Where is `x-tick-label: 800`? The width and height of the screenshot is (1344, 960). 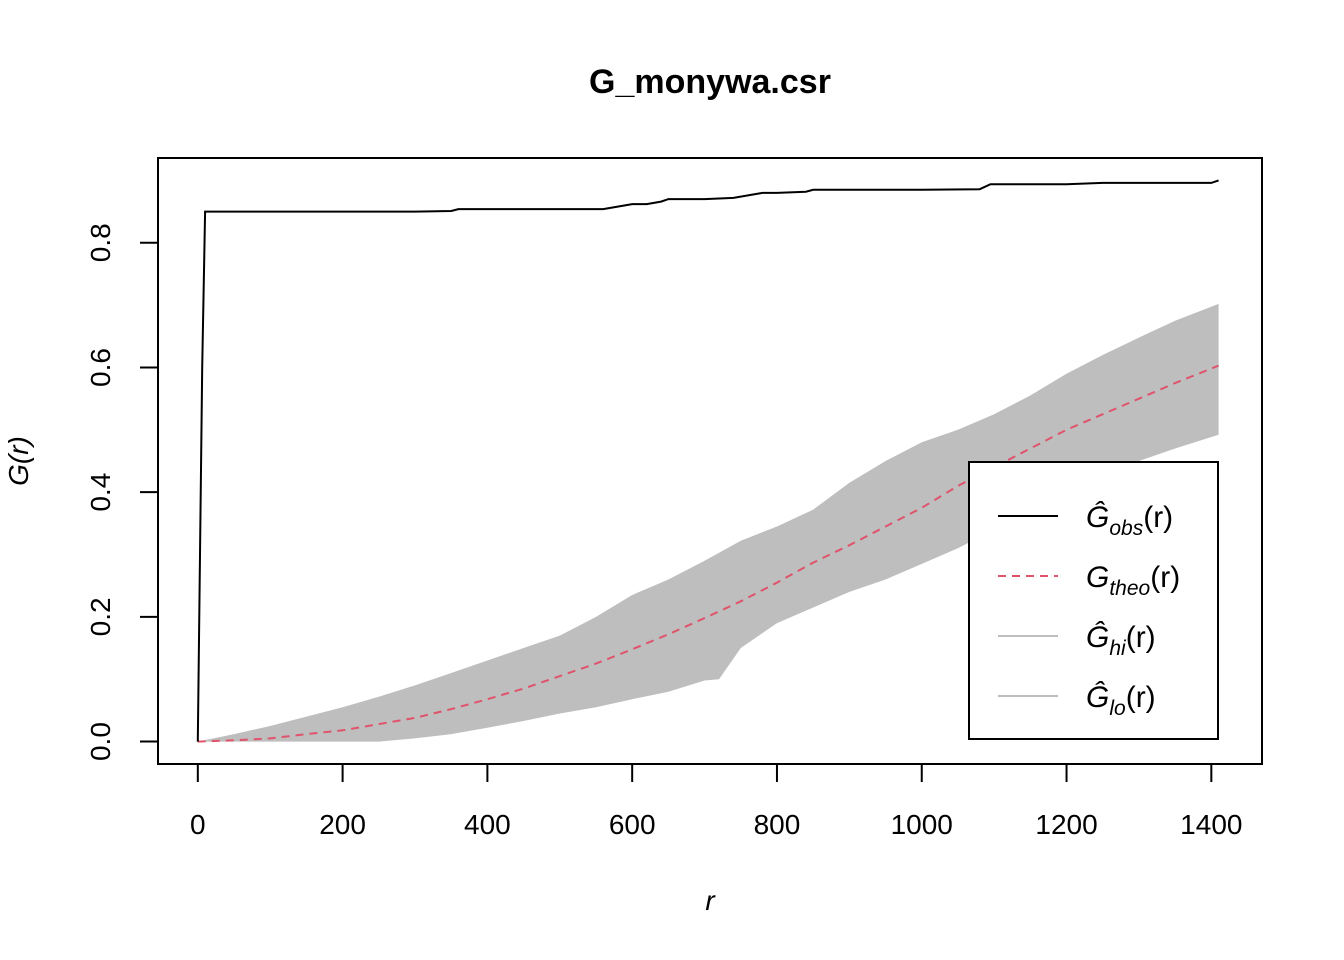 x-tick-label: 800 is located at coordinates (777, 824).